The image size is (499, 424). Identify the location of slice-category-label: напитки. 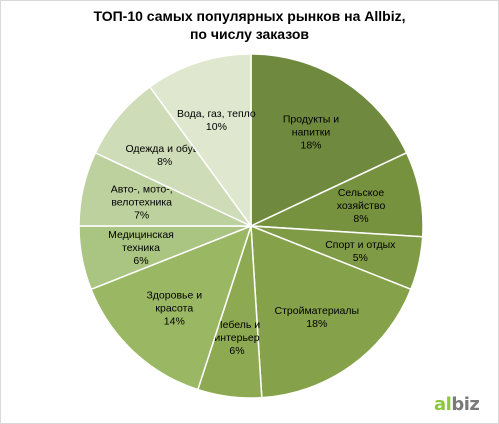
(311, 132).